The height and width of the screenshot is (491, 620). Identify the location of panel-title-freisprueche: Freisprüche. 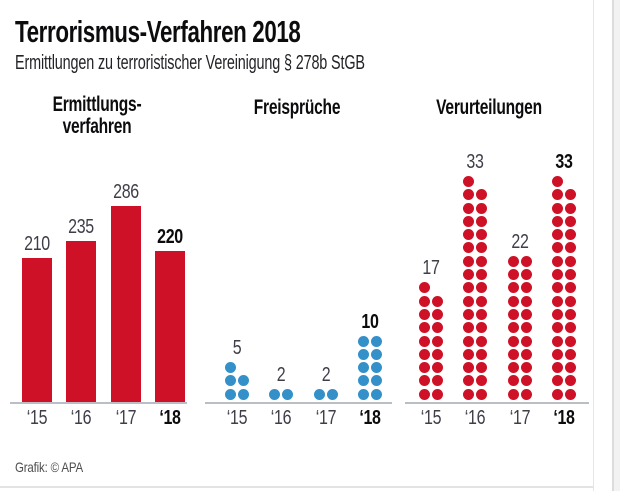
(297, 107).